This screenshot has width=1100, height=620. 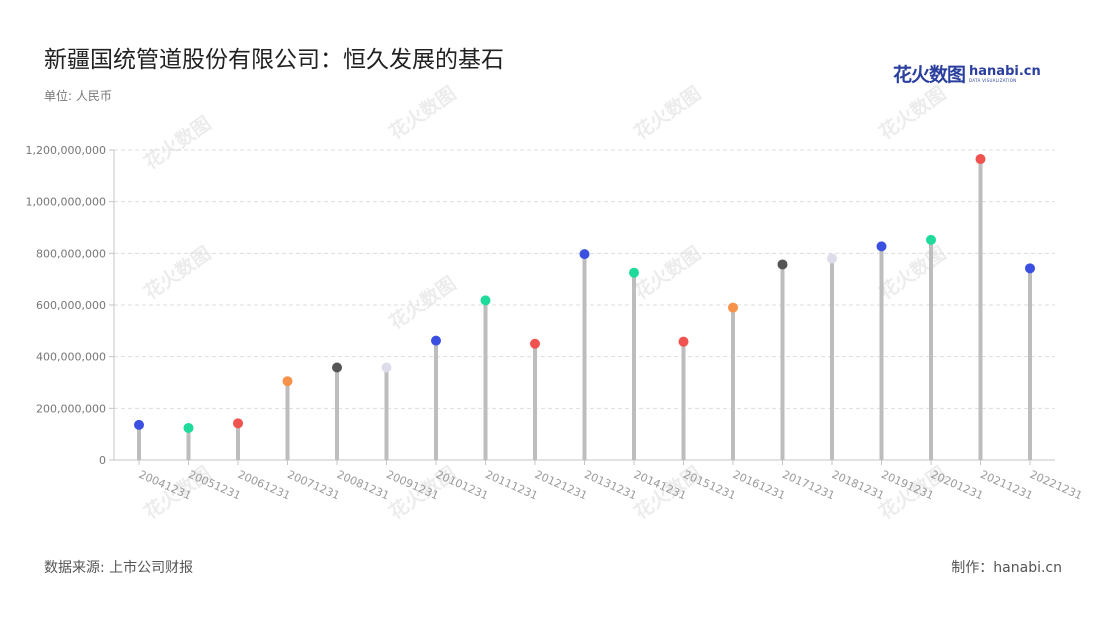 What do you see at coordinates (808, 485) in the screenshot?
I see `x-tick-label: 20171231` at bounding box center [808, 485].